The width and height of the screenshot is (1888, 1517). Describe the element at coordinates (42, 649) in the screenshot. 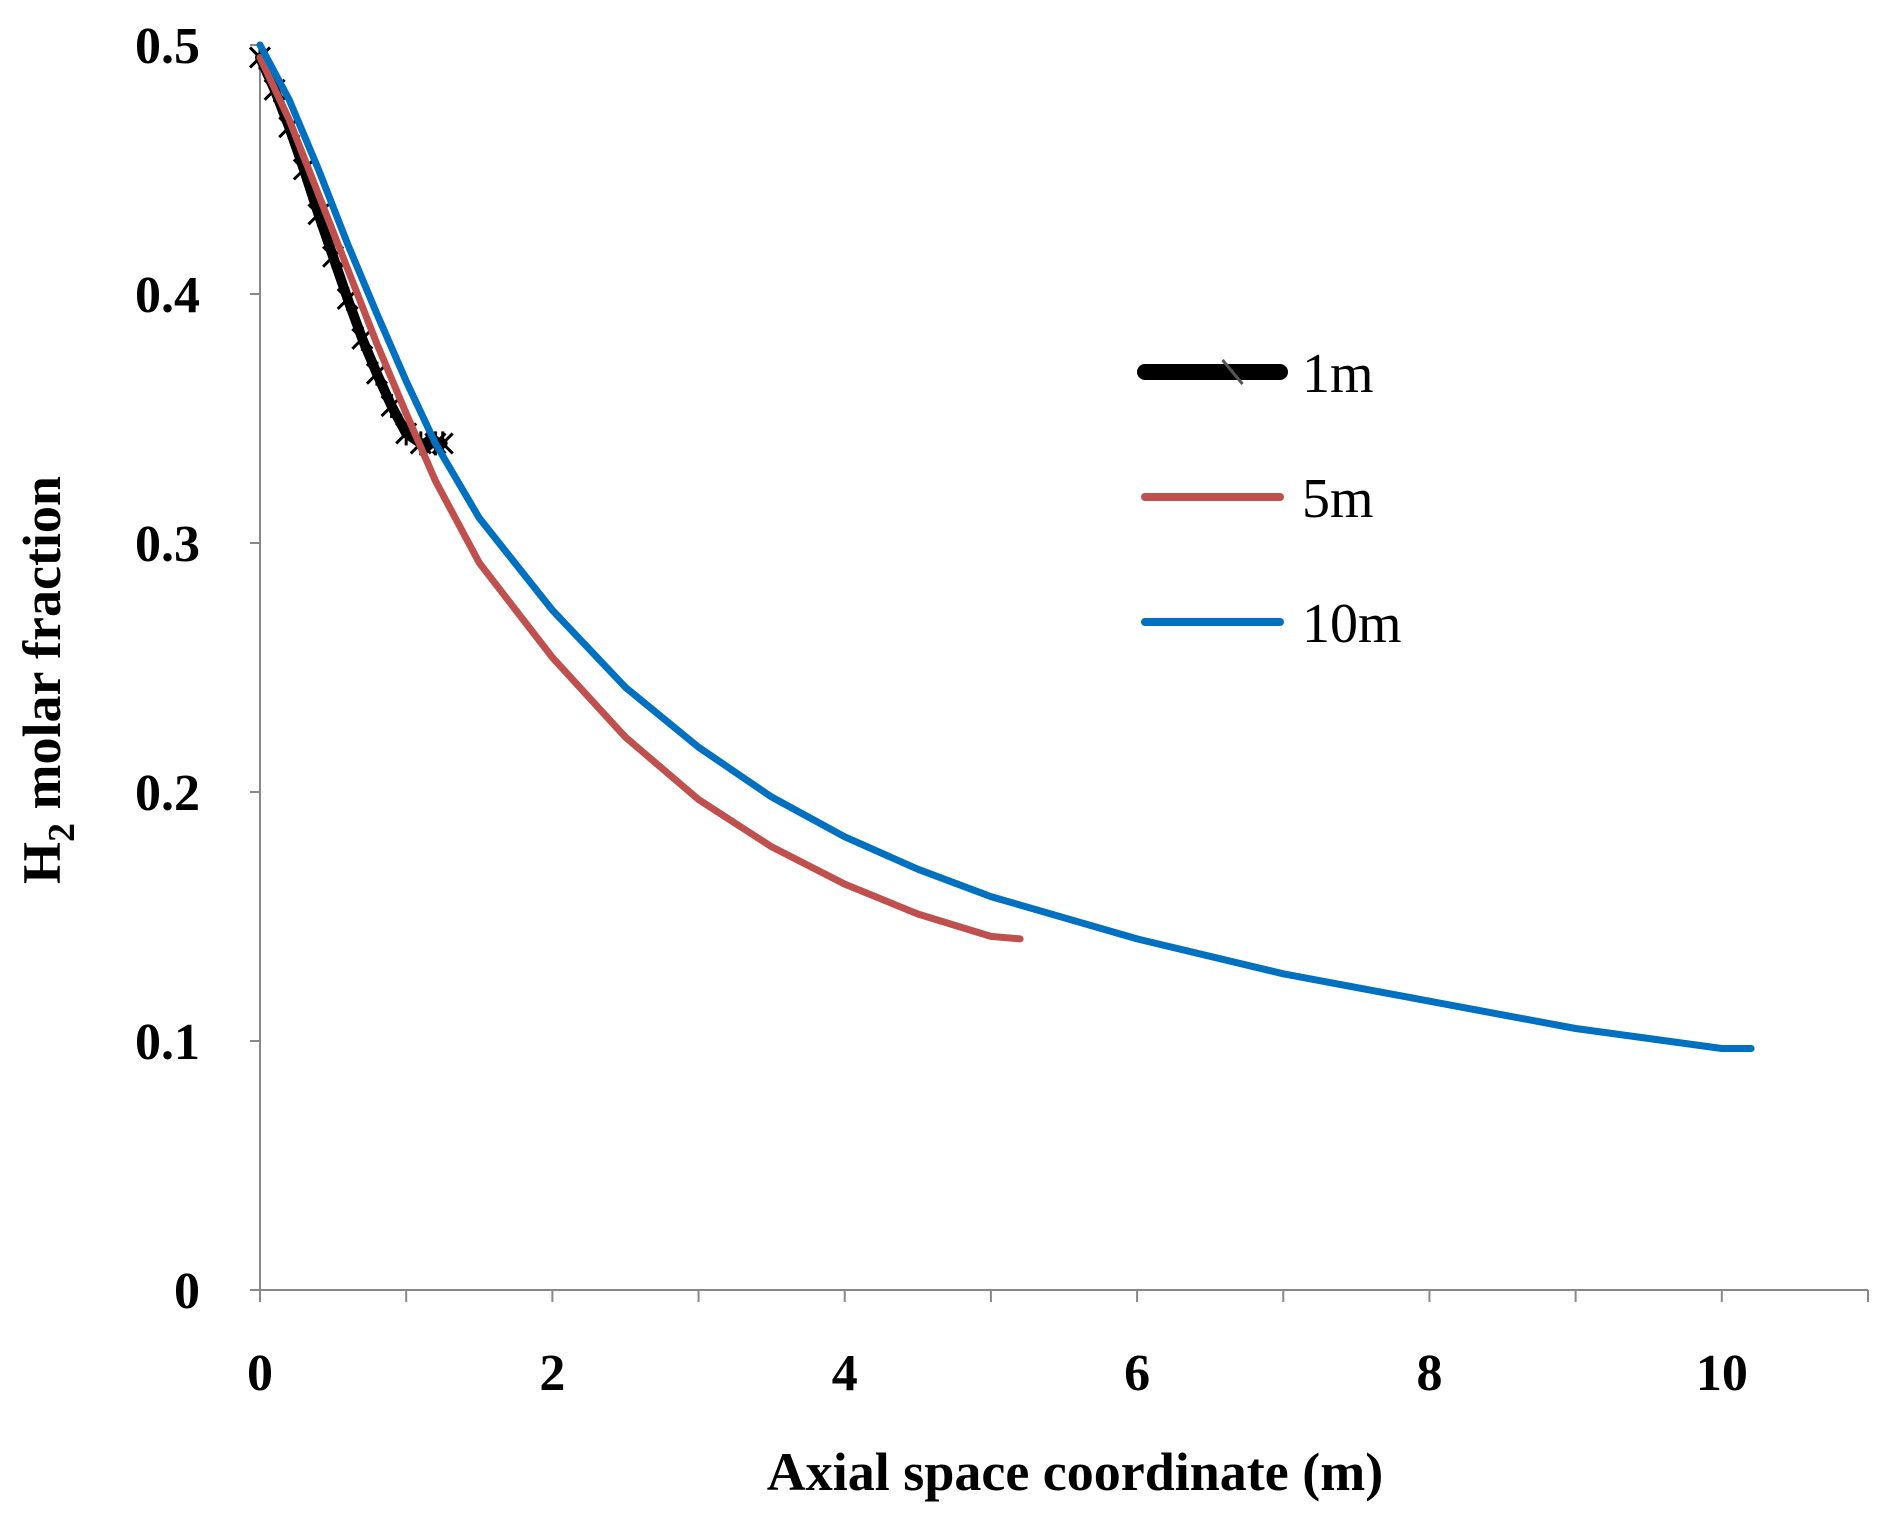

I see `y-axis-title-suffix: molar fraction` at that location.